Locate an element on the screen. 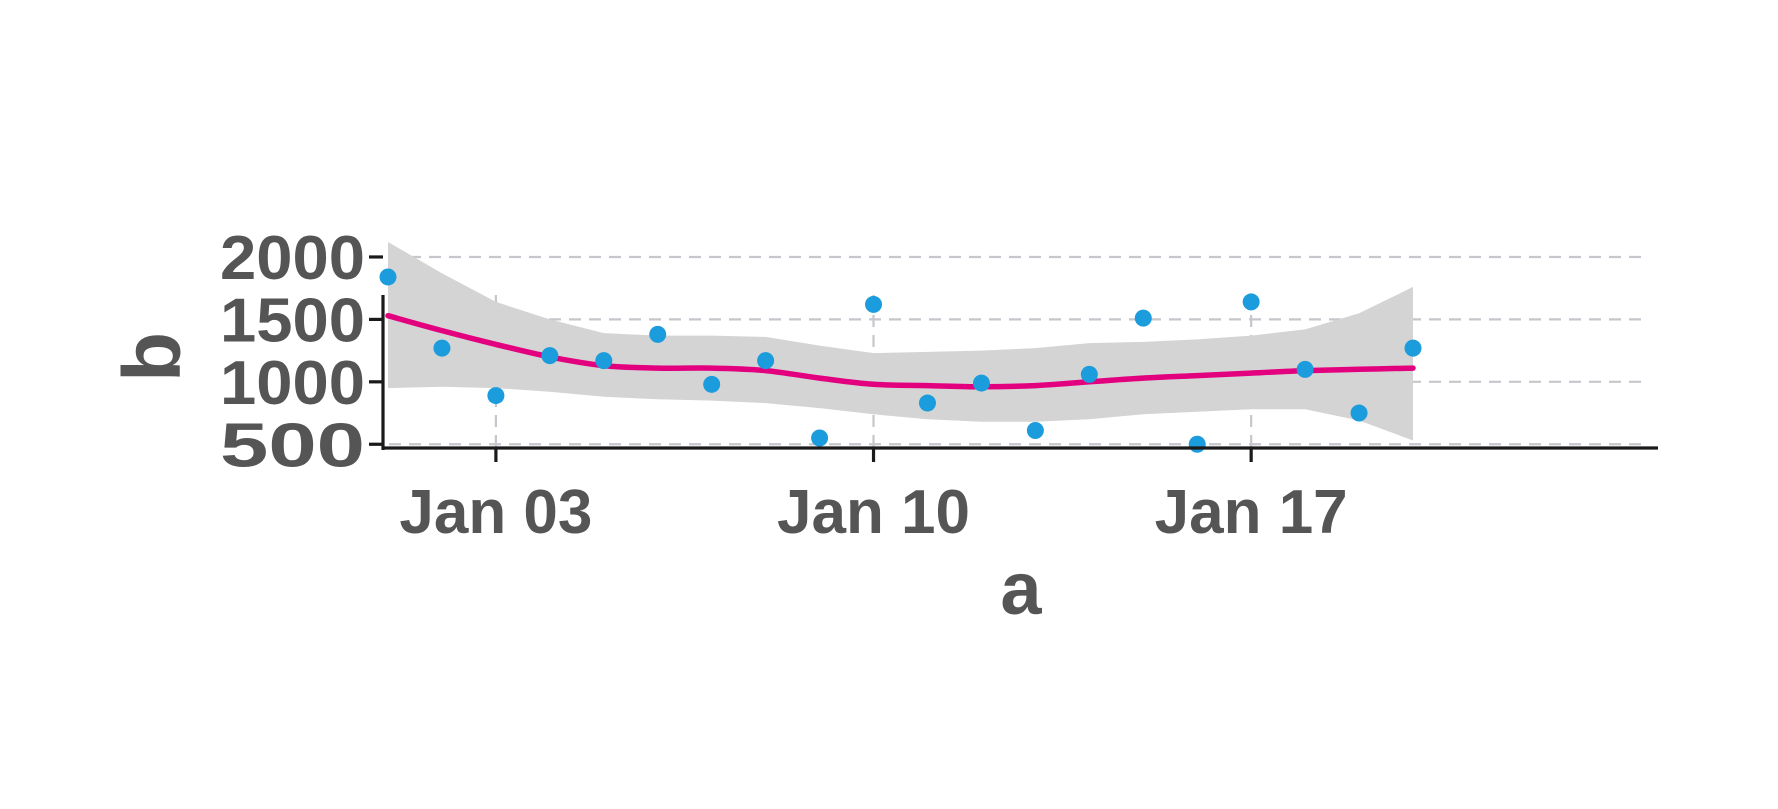  y-tick-label-3: 2000 is located at coordinates (292, 258).